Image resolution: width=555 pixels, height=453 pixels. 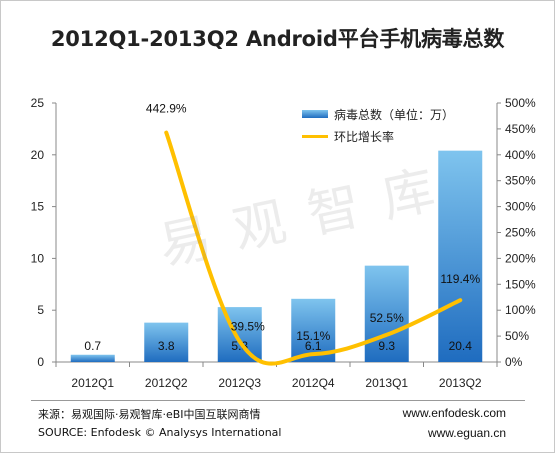 What do you see at coordinates (520, 233) in the screenshot?
I see `y-right-tick-label: 250%` at bounding box center [520, 233].